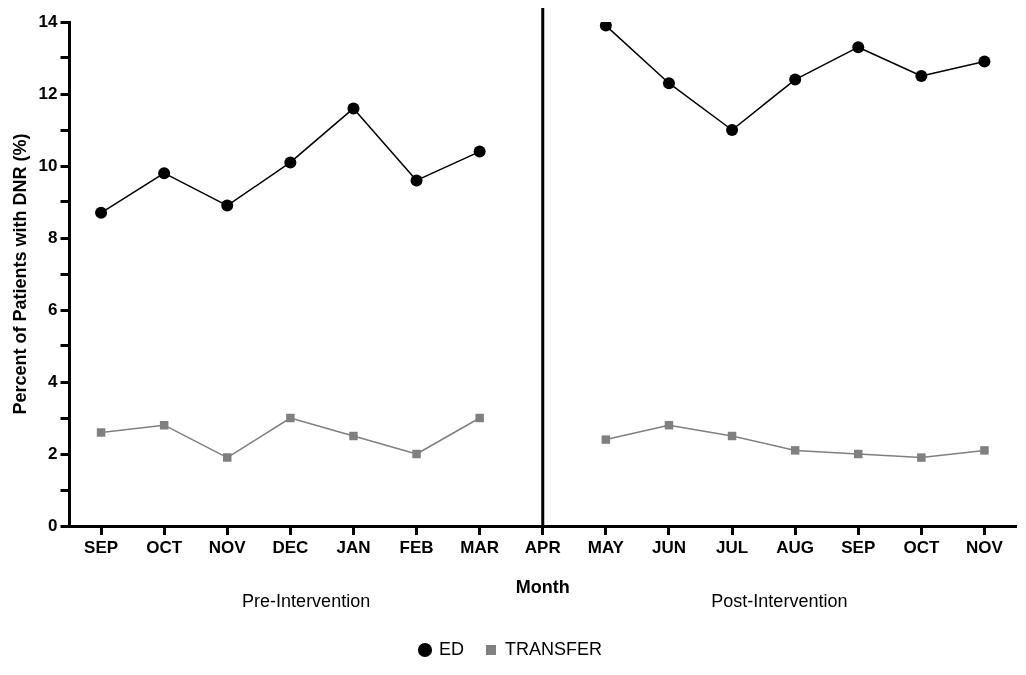 Image resolution: width=1026 pixels, height=675 pixels. I want to click on x-tick-label: MAY, so click(606, 547).